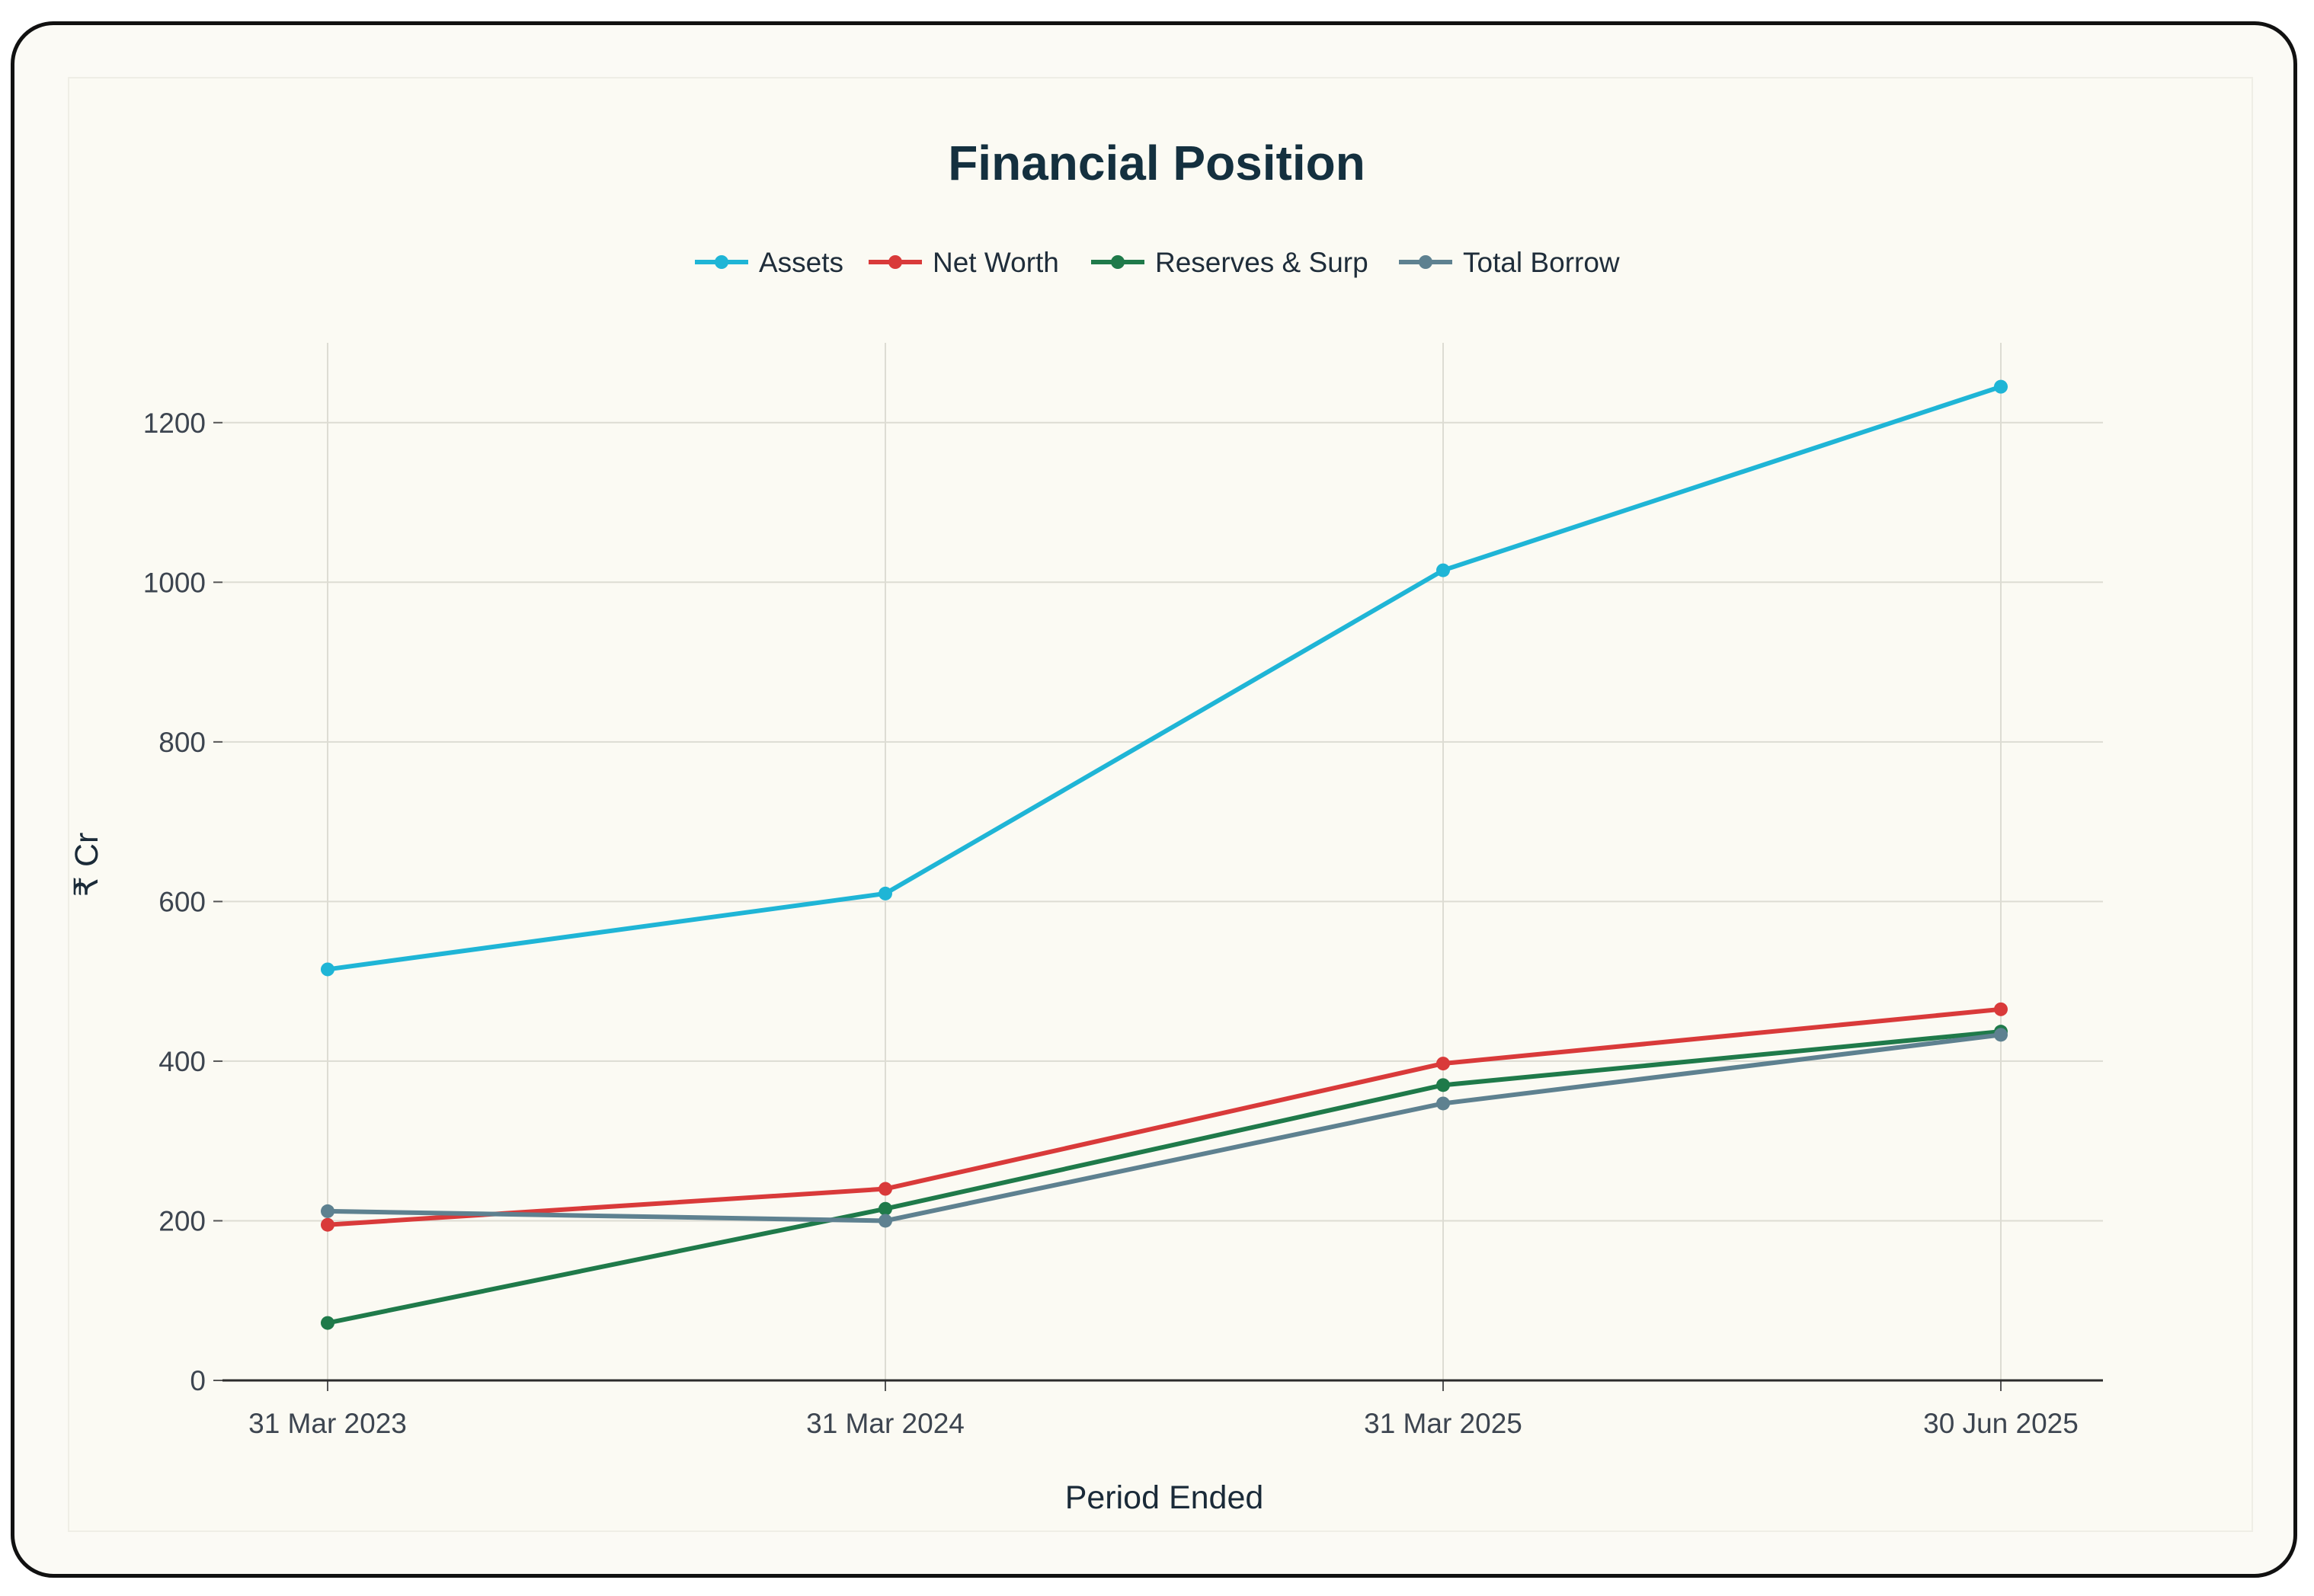 The image size is (2314, 1596). What do you see at coordinates (174, 423) in the screenshot?
I see `y-tick-label: 1200` at bounding box center [174, 423].